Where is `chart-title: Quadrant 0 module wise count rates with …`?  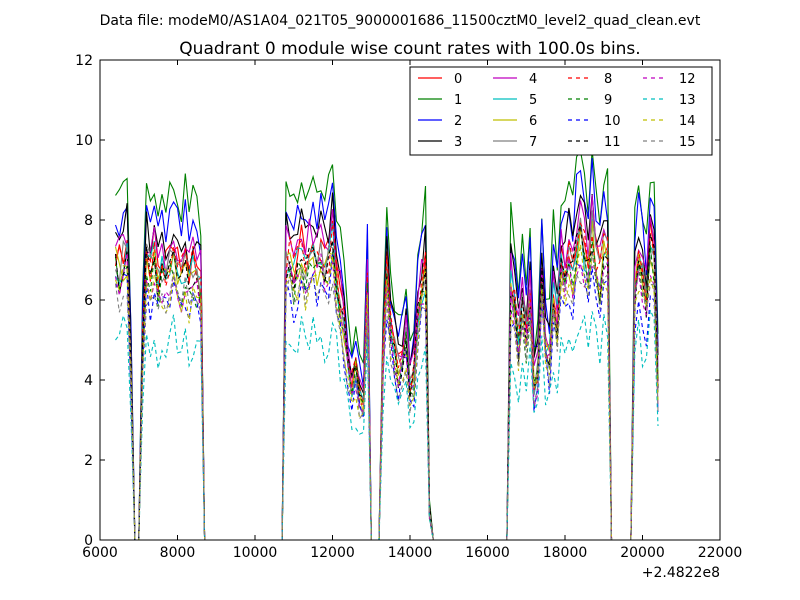
chart-title: Quadrant 0 module wise count rates with … is located at coordinates (409, 49).